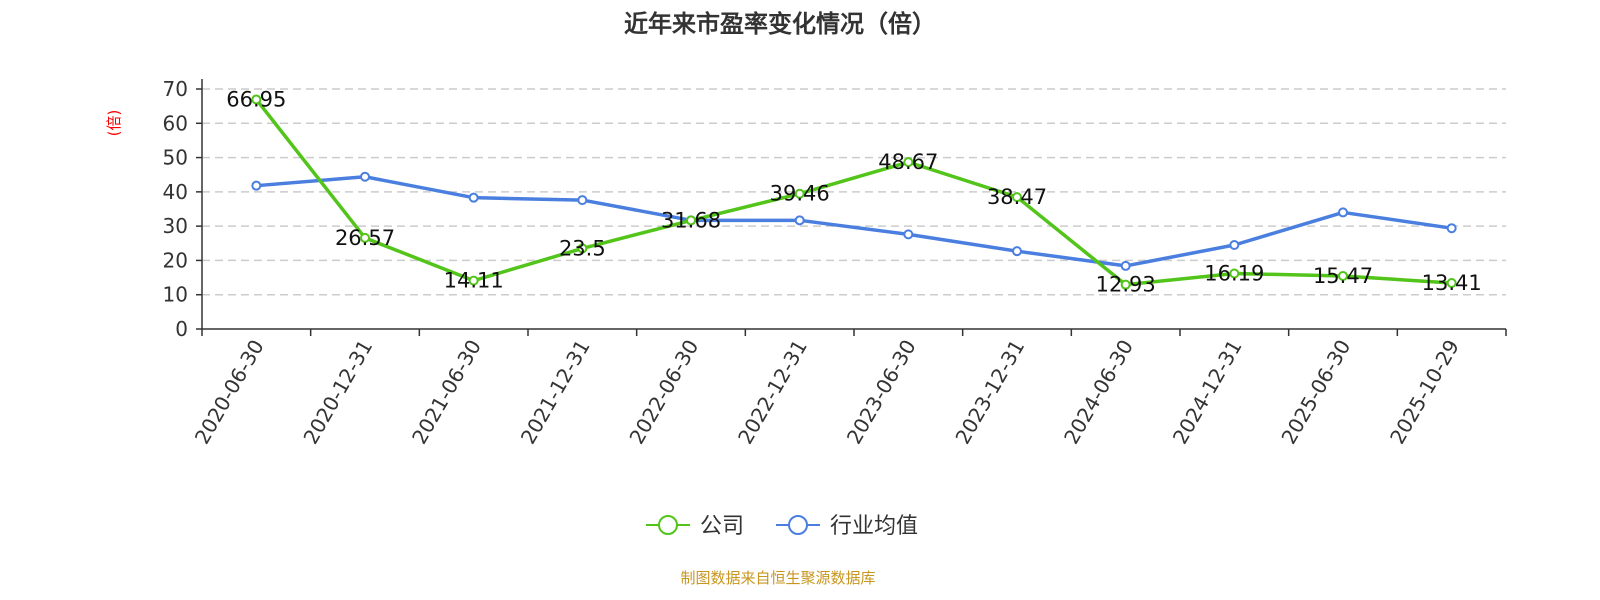 This screenshot has height=600, width=1600. I want to click on data-label: 39.46, so click(800, 194).